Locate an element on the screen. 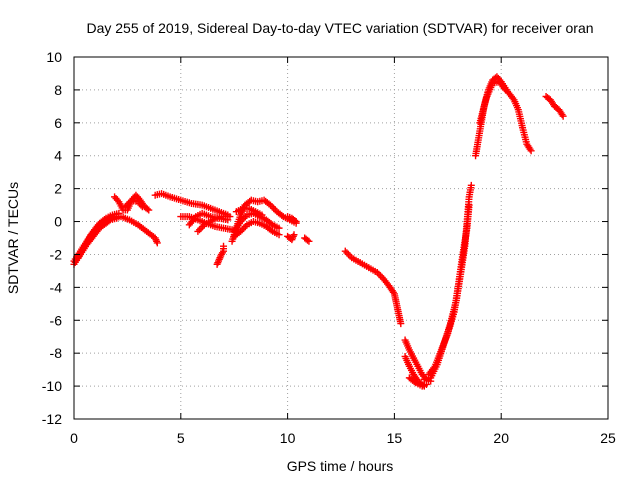  y-tick-label: -10 is located at coordinates (52, 386).